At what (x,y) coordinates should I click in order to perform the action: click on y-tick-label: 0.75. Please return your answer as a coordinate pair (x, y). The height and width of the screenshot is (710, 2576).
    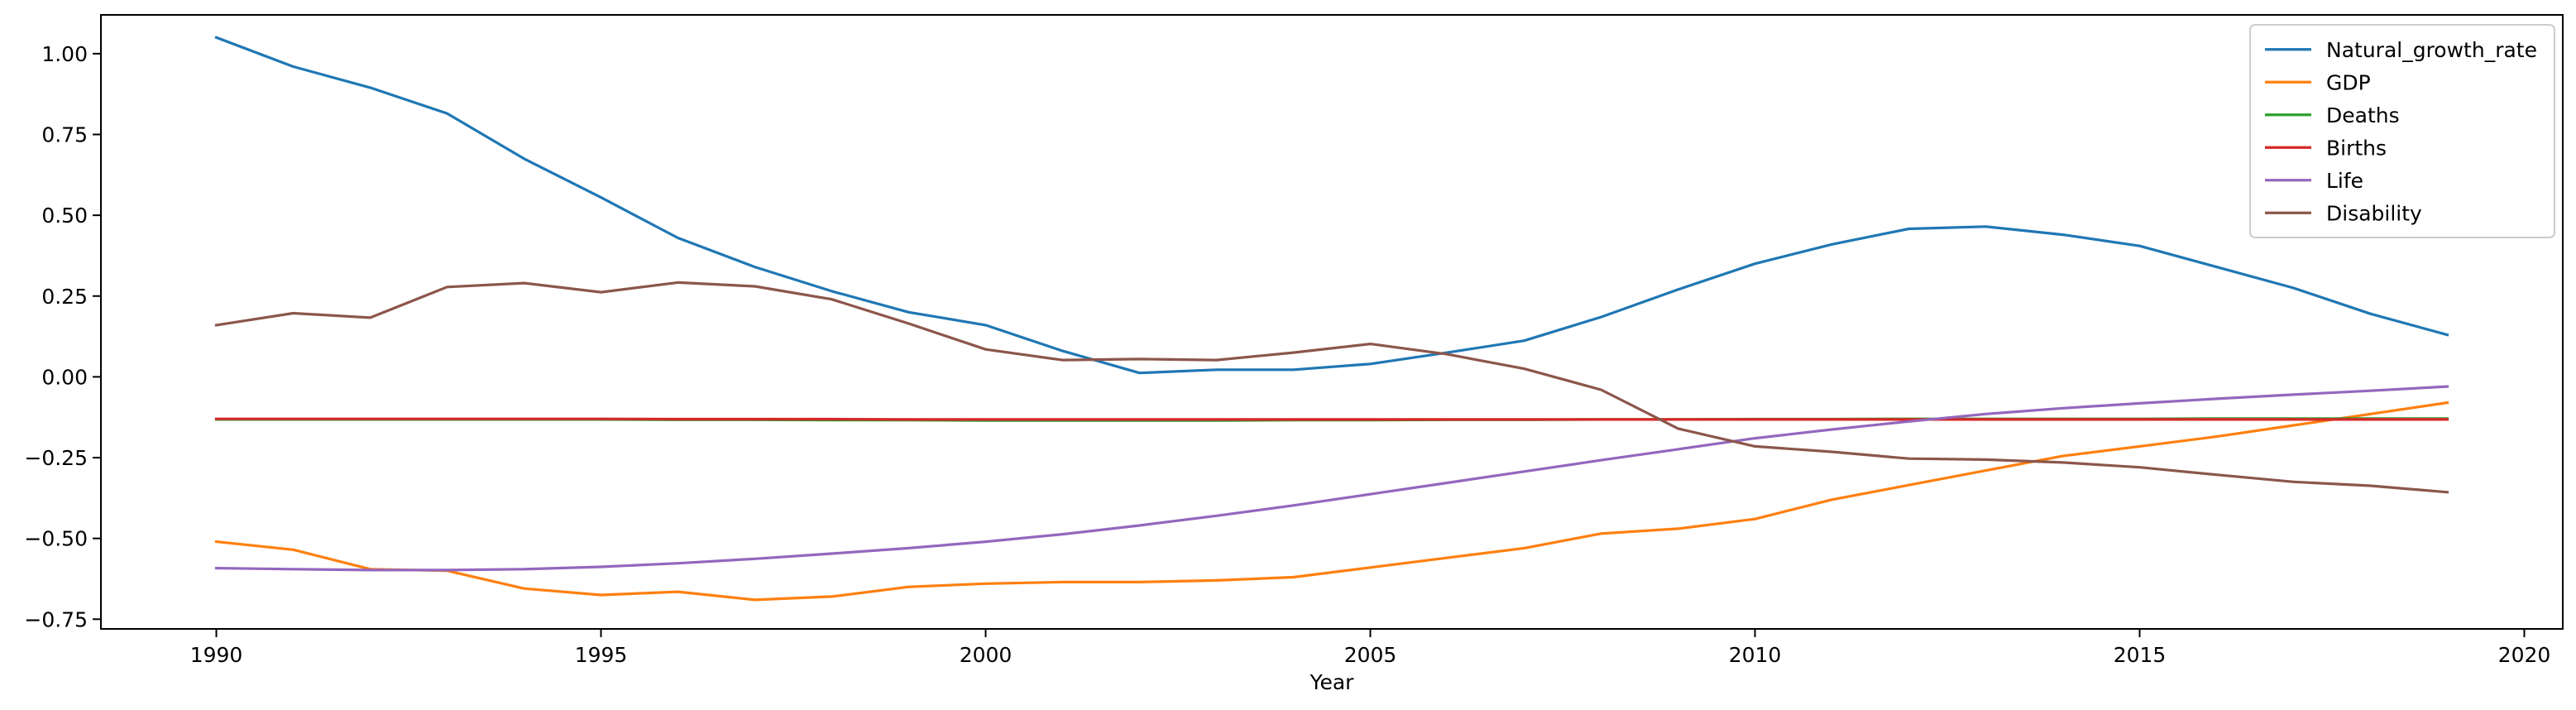
    Looking at the image, I should click on (64, 134).